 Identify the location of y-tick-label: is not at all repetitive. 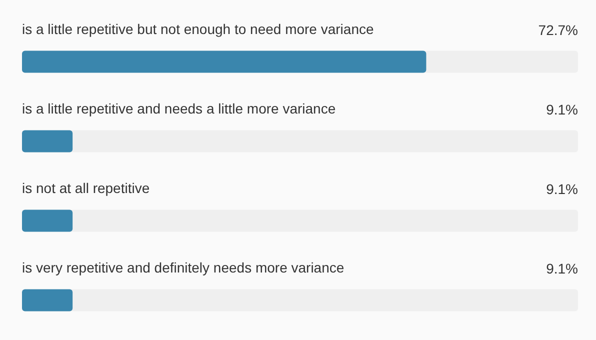
(86, 188).